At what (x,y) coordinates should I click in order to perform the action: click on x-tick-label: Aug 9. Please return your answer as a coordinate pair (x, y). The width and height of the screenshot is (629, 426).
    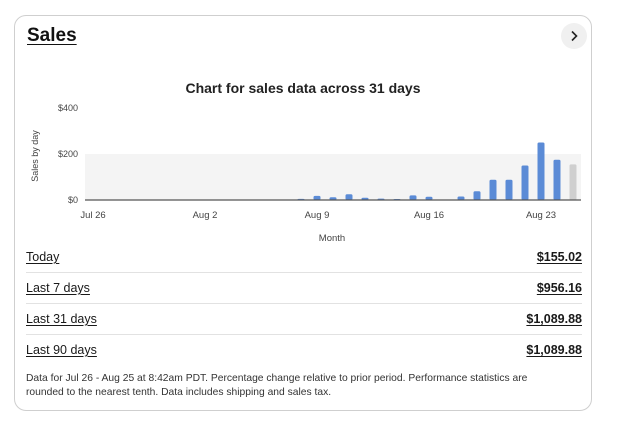
    Looking at the image, I should click on (317, 215).